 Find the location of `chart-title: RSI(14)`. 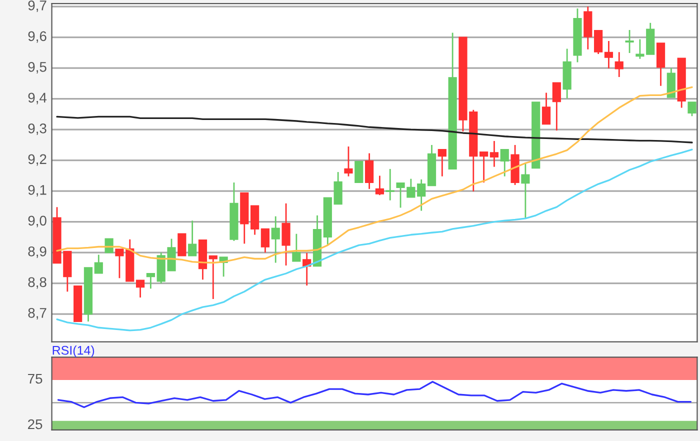

chart-title: RSI(14) is located at coordinates (73, 352).